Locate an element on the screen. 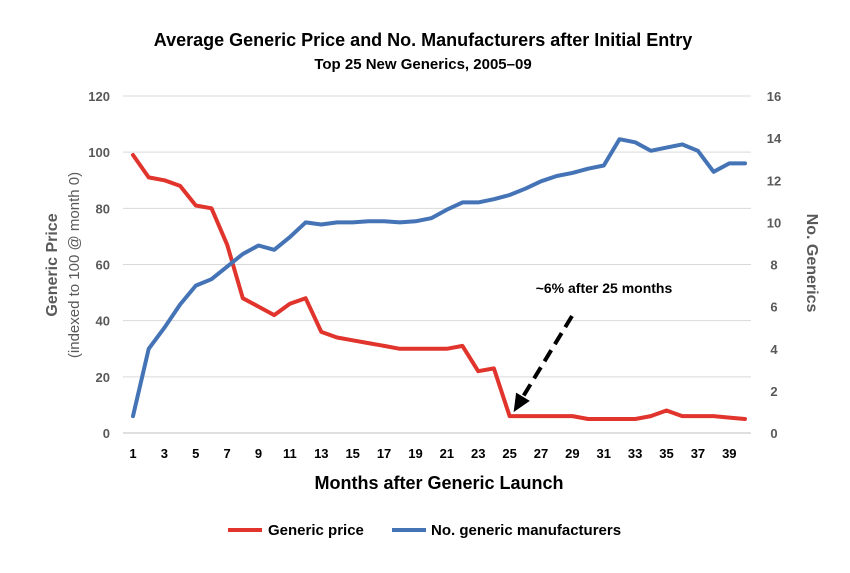  right-axis-ticks: 0 2 4 6 8 10 12 14 16 is located at coordinates (774, 265).